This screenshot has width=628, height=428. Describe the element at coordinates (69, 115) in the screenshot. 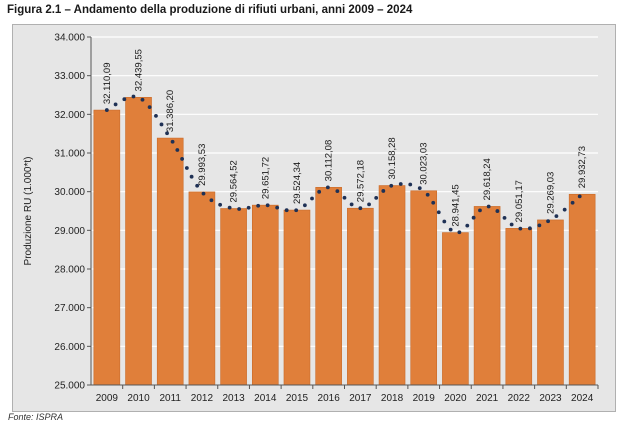

I see `y-tick-label: 32.000` at that location.